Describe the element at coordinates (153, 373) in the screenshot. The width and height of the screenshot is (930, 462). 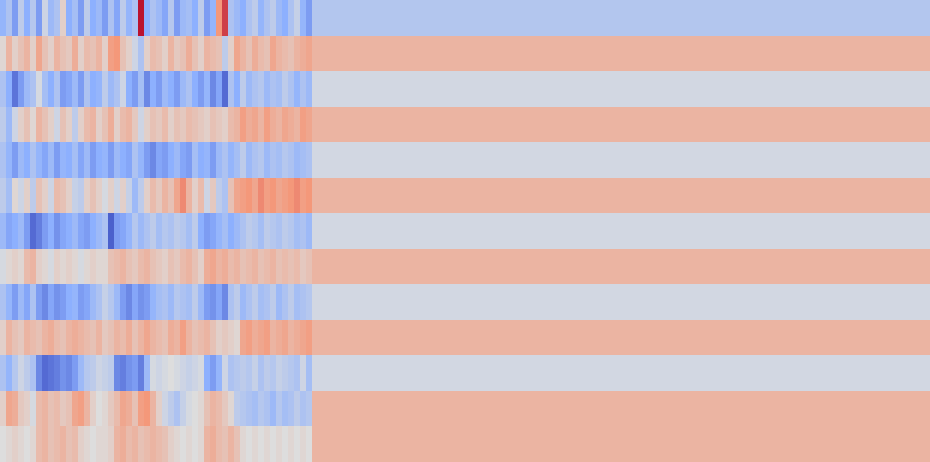
I see `heatmap-cell-r10-c25` at that location.